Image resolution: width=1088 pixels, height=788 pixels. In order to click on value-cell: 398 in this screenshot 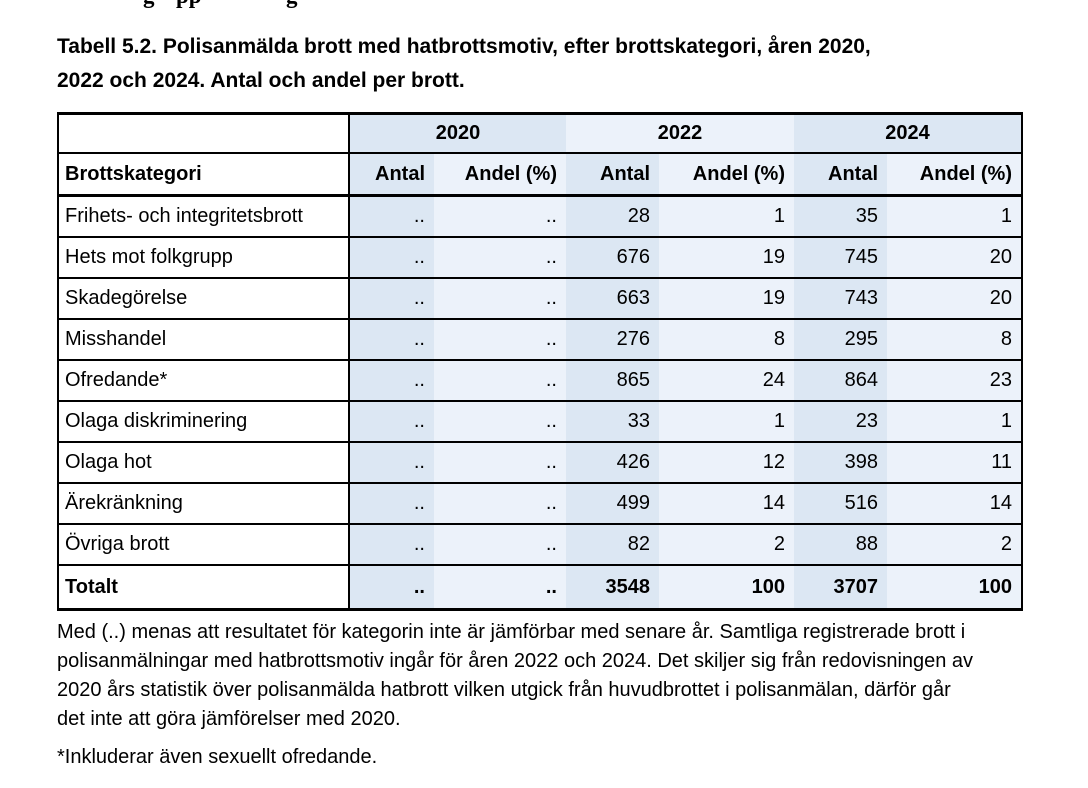, I will do `click(840, 463)`.